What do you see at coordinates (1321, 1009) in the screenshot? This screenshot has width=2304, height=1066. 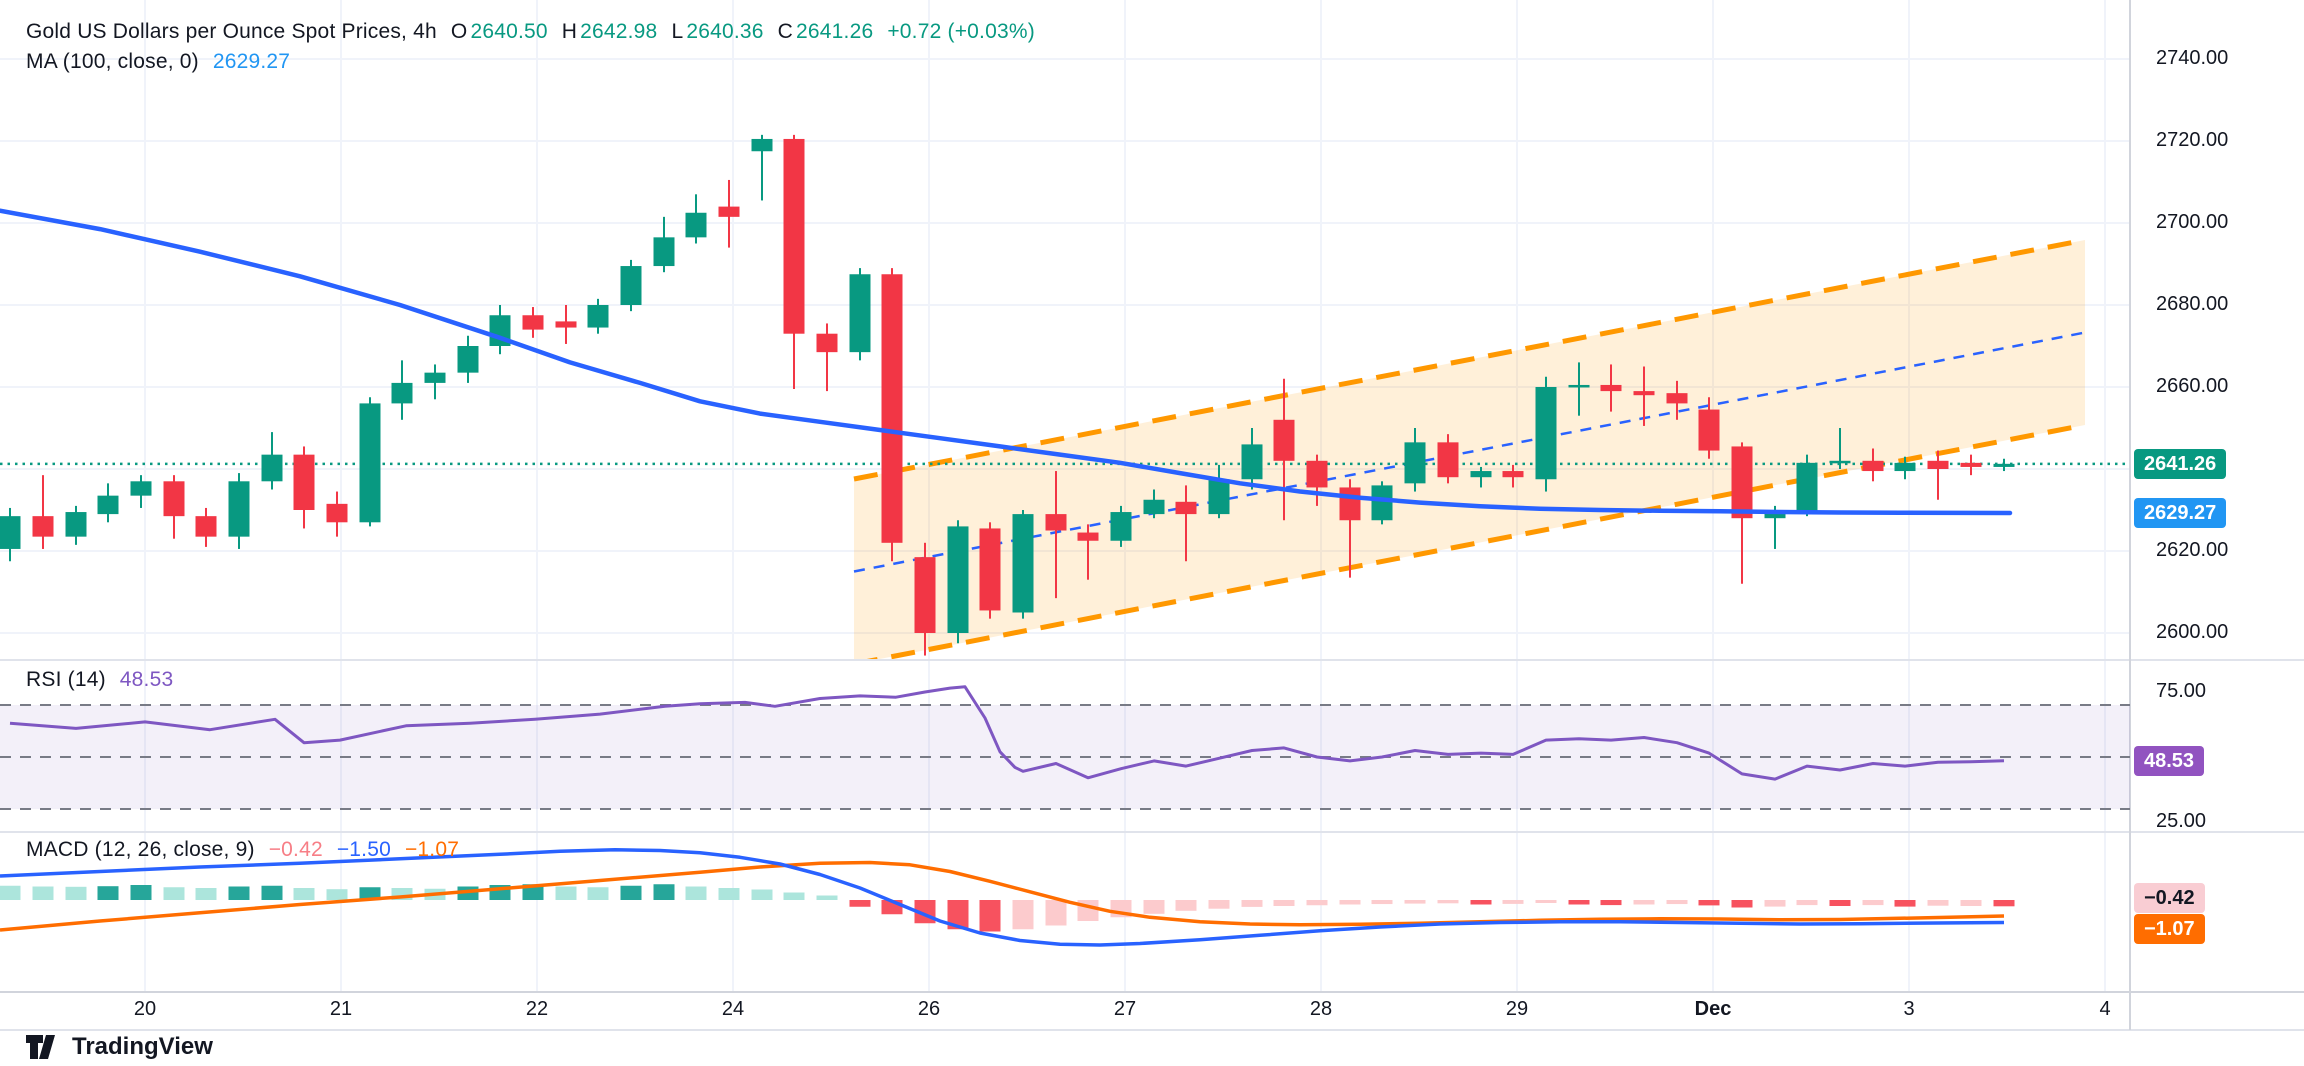 I see `time-tick-label: 28` at bounding box center [1321, 1009].